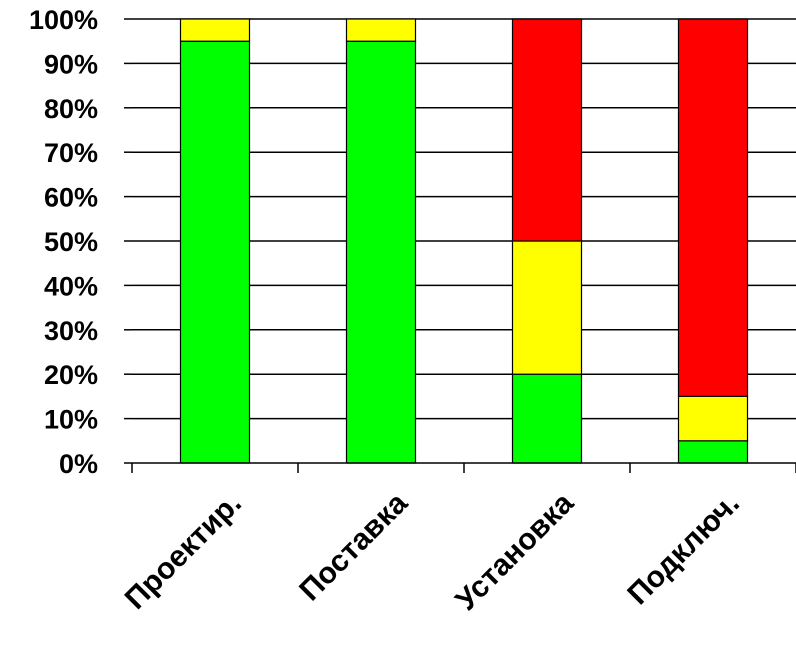  What do you see at coordinates (71, 331) in the screenshot?
I see `y-tick-label: 30%` at bounding box center [71, 331].